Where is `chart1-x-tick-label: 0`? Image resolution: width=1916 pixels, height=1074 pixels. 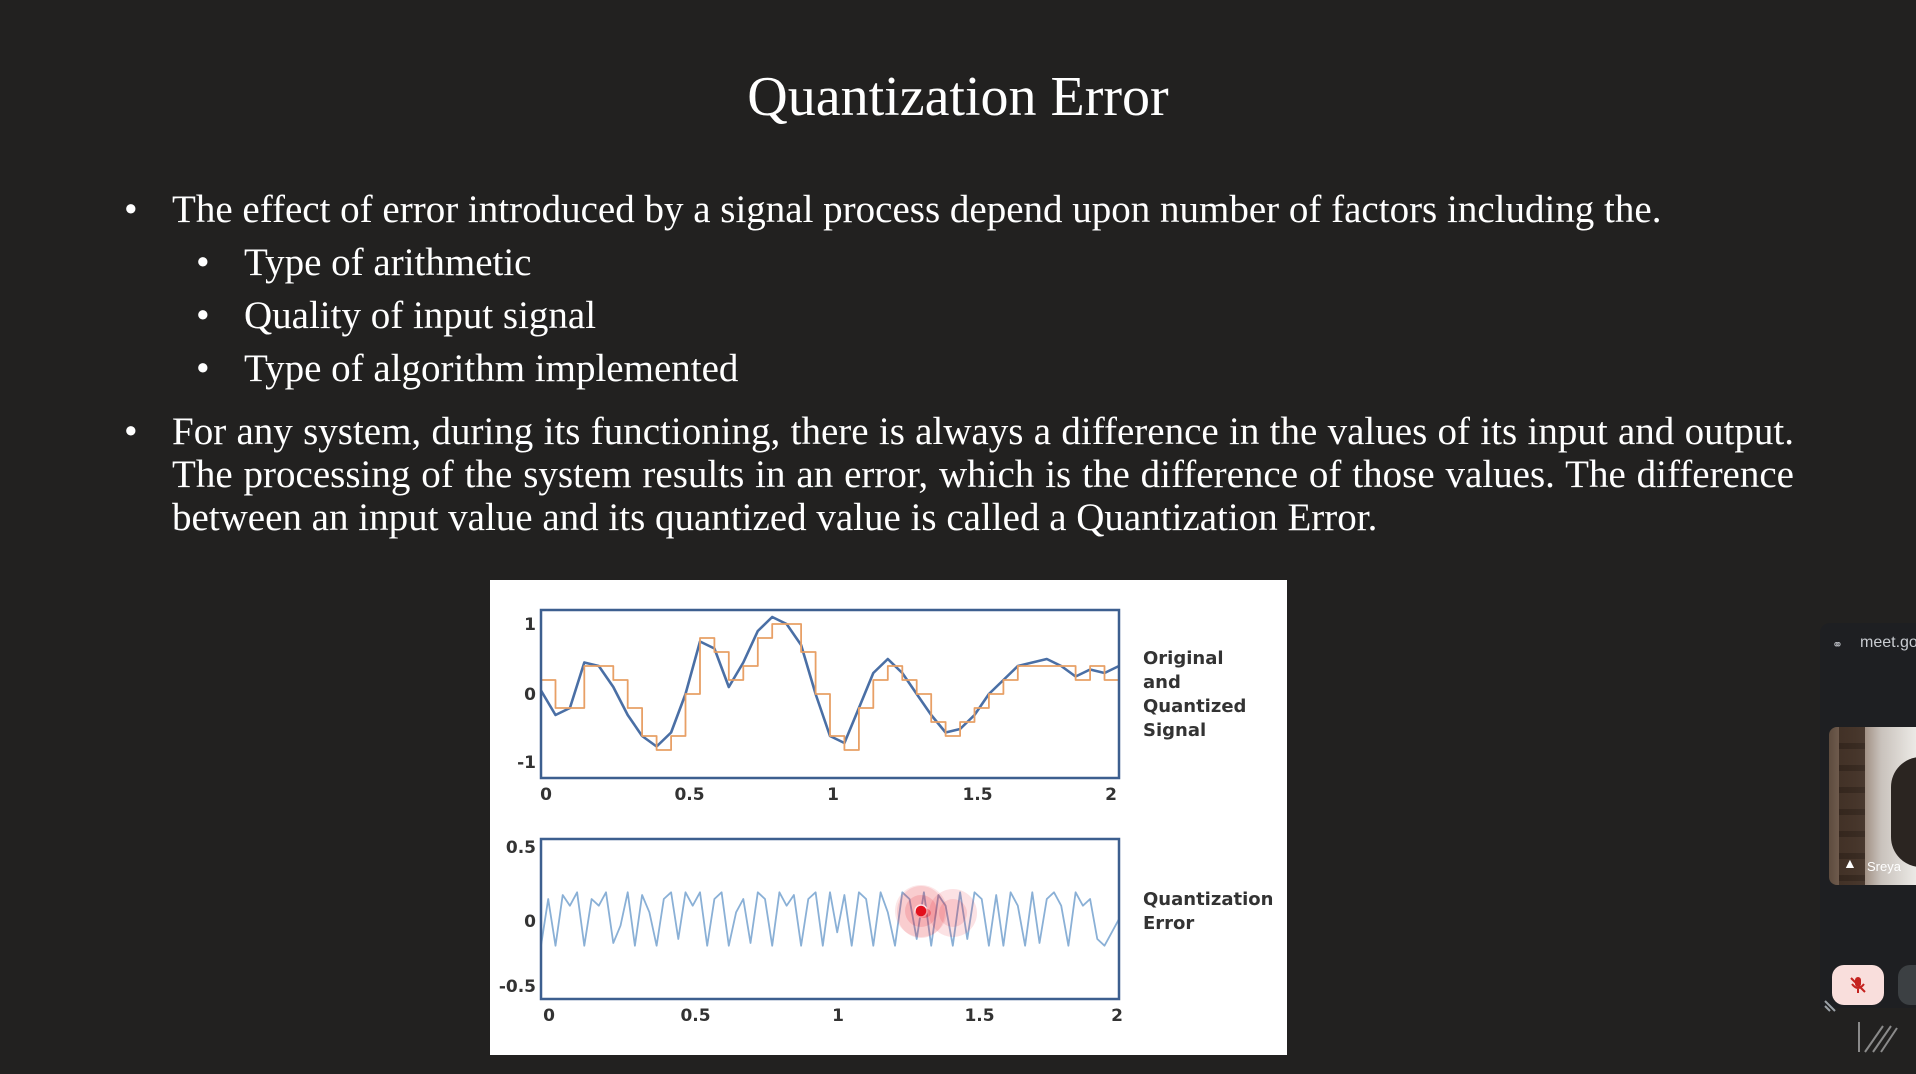
chart1-x-tick-label: 0 is located at coordinates (546, 795).